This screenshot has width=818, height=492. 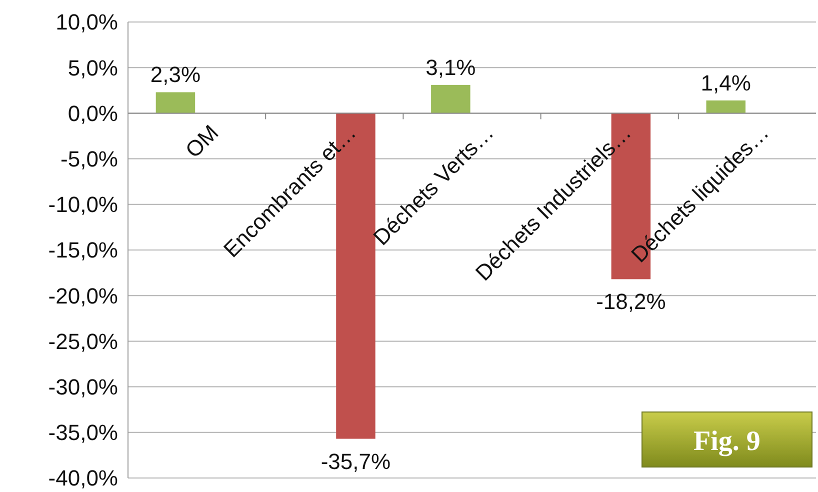 What do you see at coordinates (83, 295) in the screenshot?
I see `y-tick-label: -20,0%` at bounding box center [83, 295].